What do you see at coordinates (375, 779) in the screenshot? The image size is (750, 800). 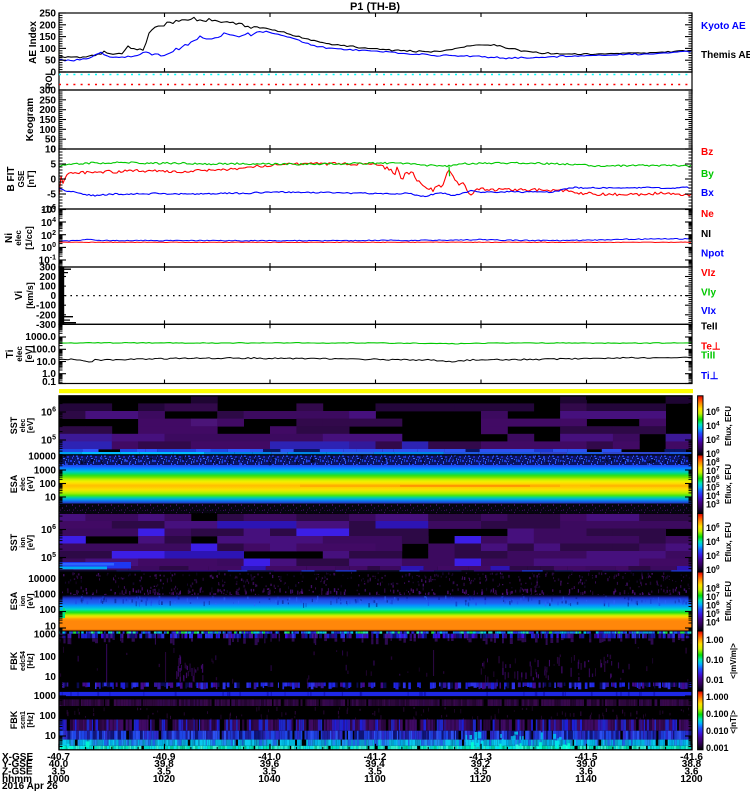 I see `svg-text: 1100` at bounding box center [375, 779].